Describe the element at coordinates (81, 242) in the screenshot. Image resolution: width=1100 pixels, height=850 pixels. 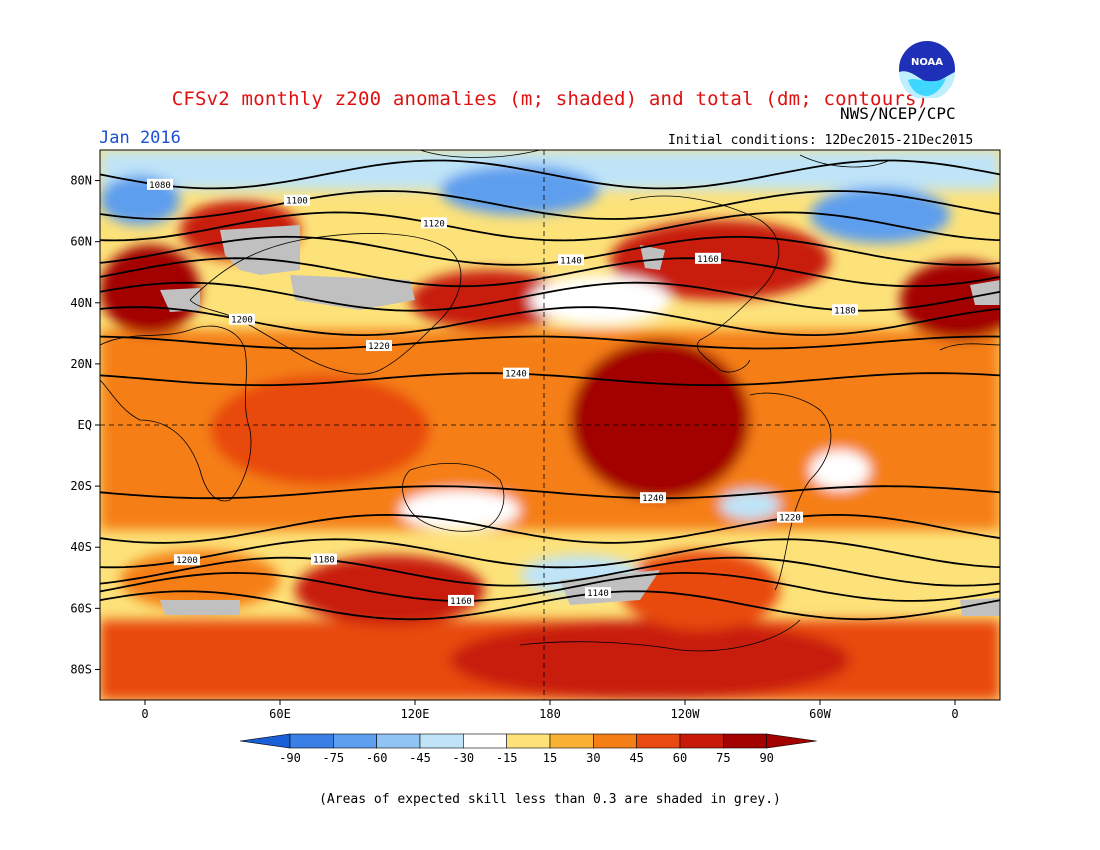
I see `lat-label: 60N` at that location.